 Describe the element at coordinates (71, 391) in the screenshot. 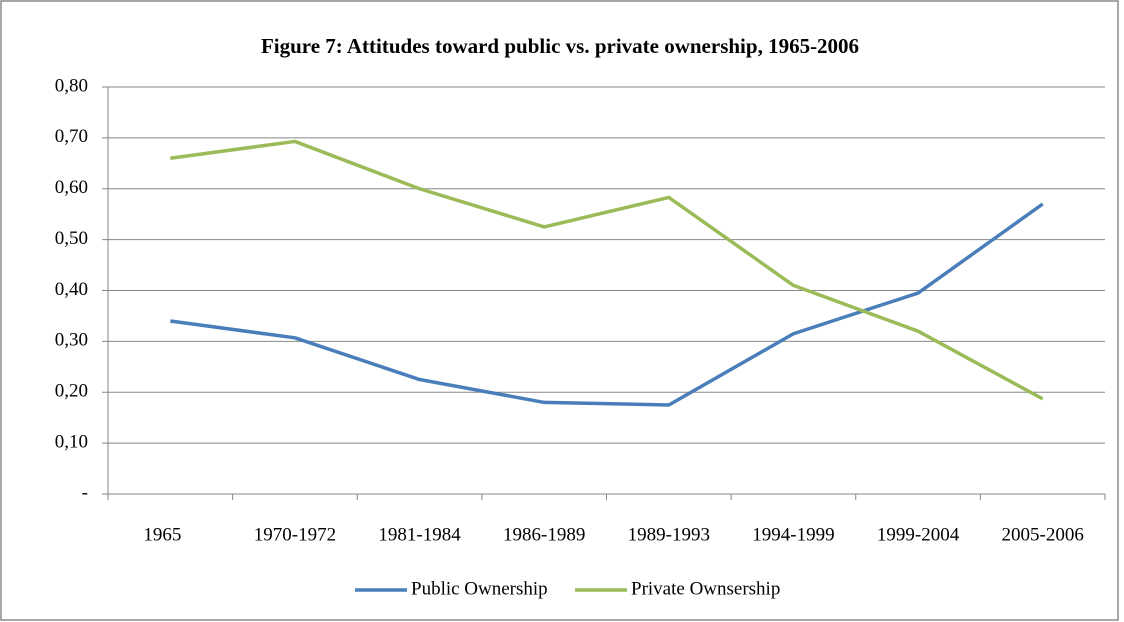

I see `y-tick-label: 0,20` at that location.